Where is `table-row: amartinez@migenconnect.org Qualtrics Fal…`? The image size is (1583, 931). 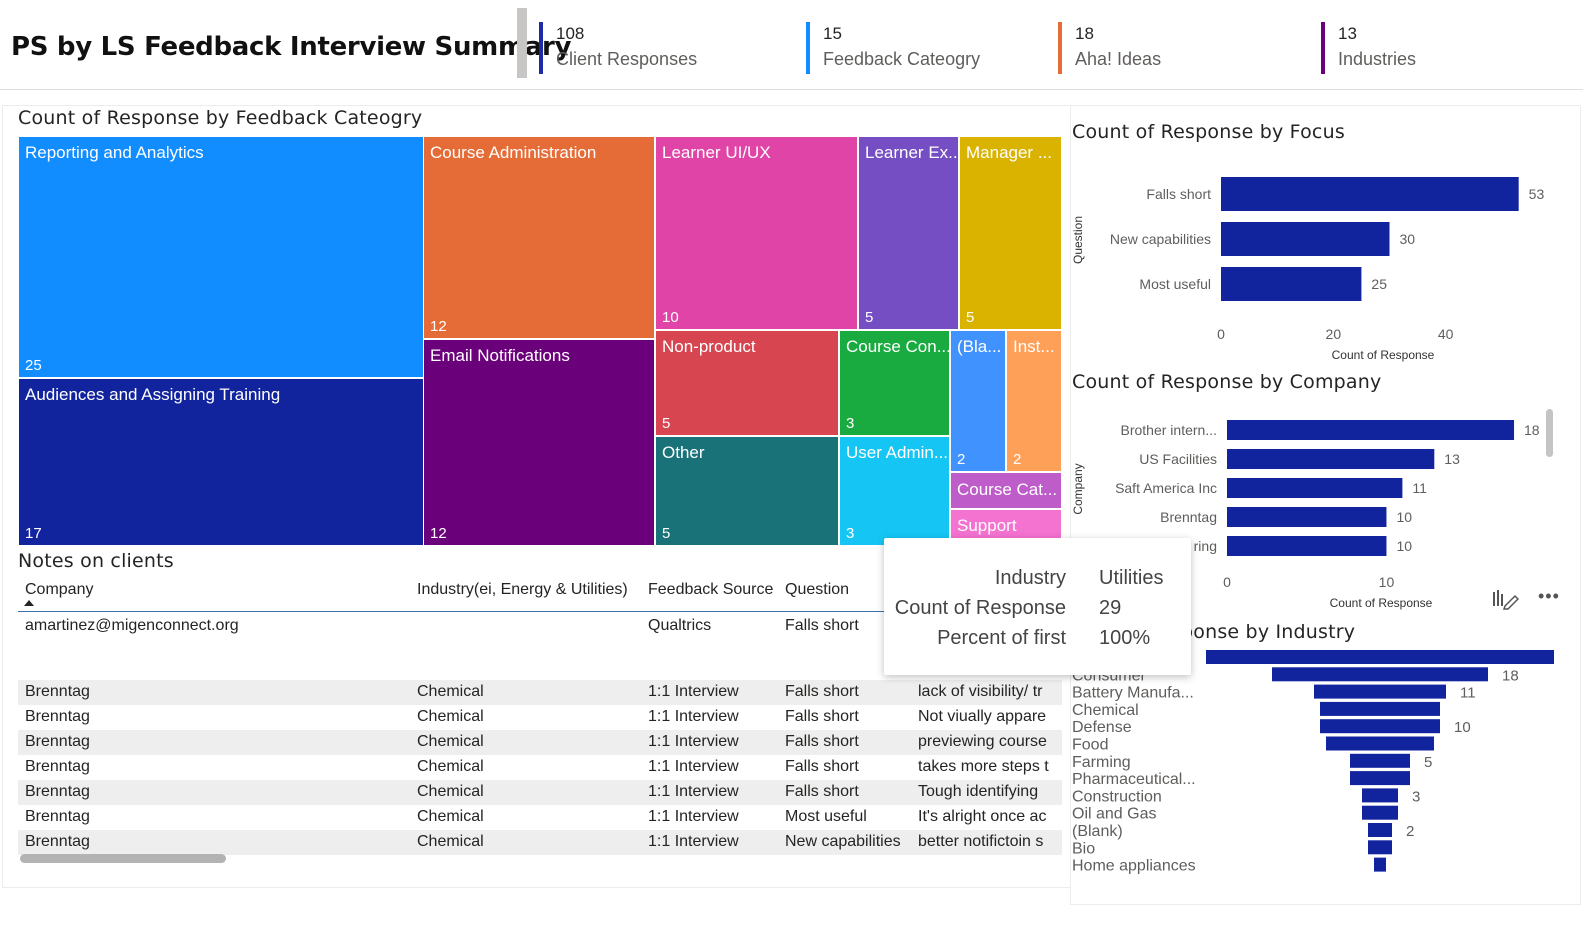
table-row: amartinez@migenconnect.org Qualtrics Fal… is located at coordinates (540, 644).